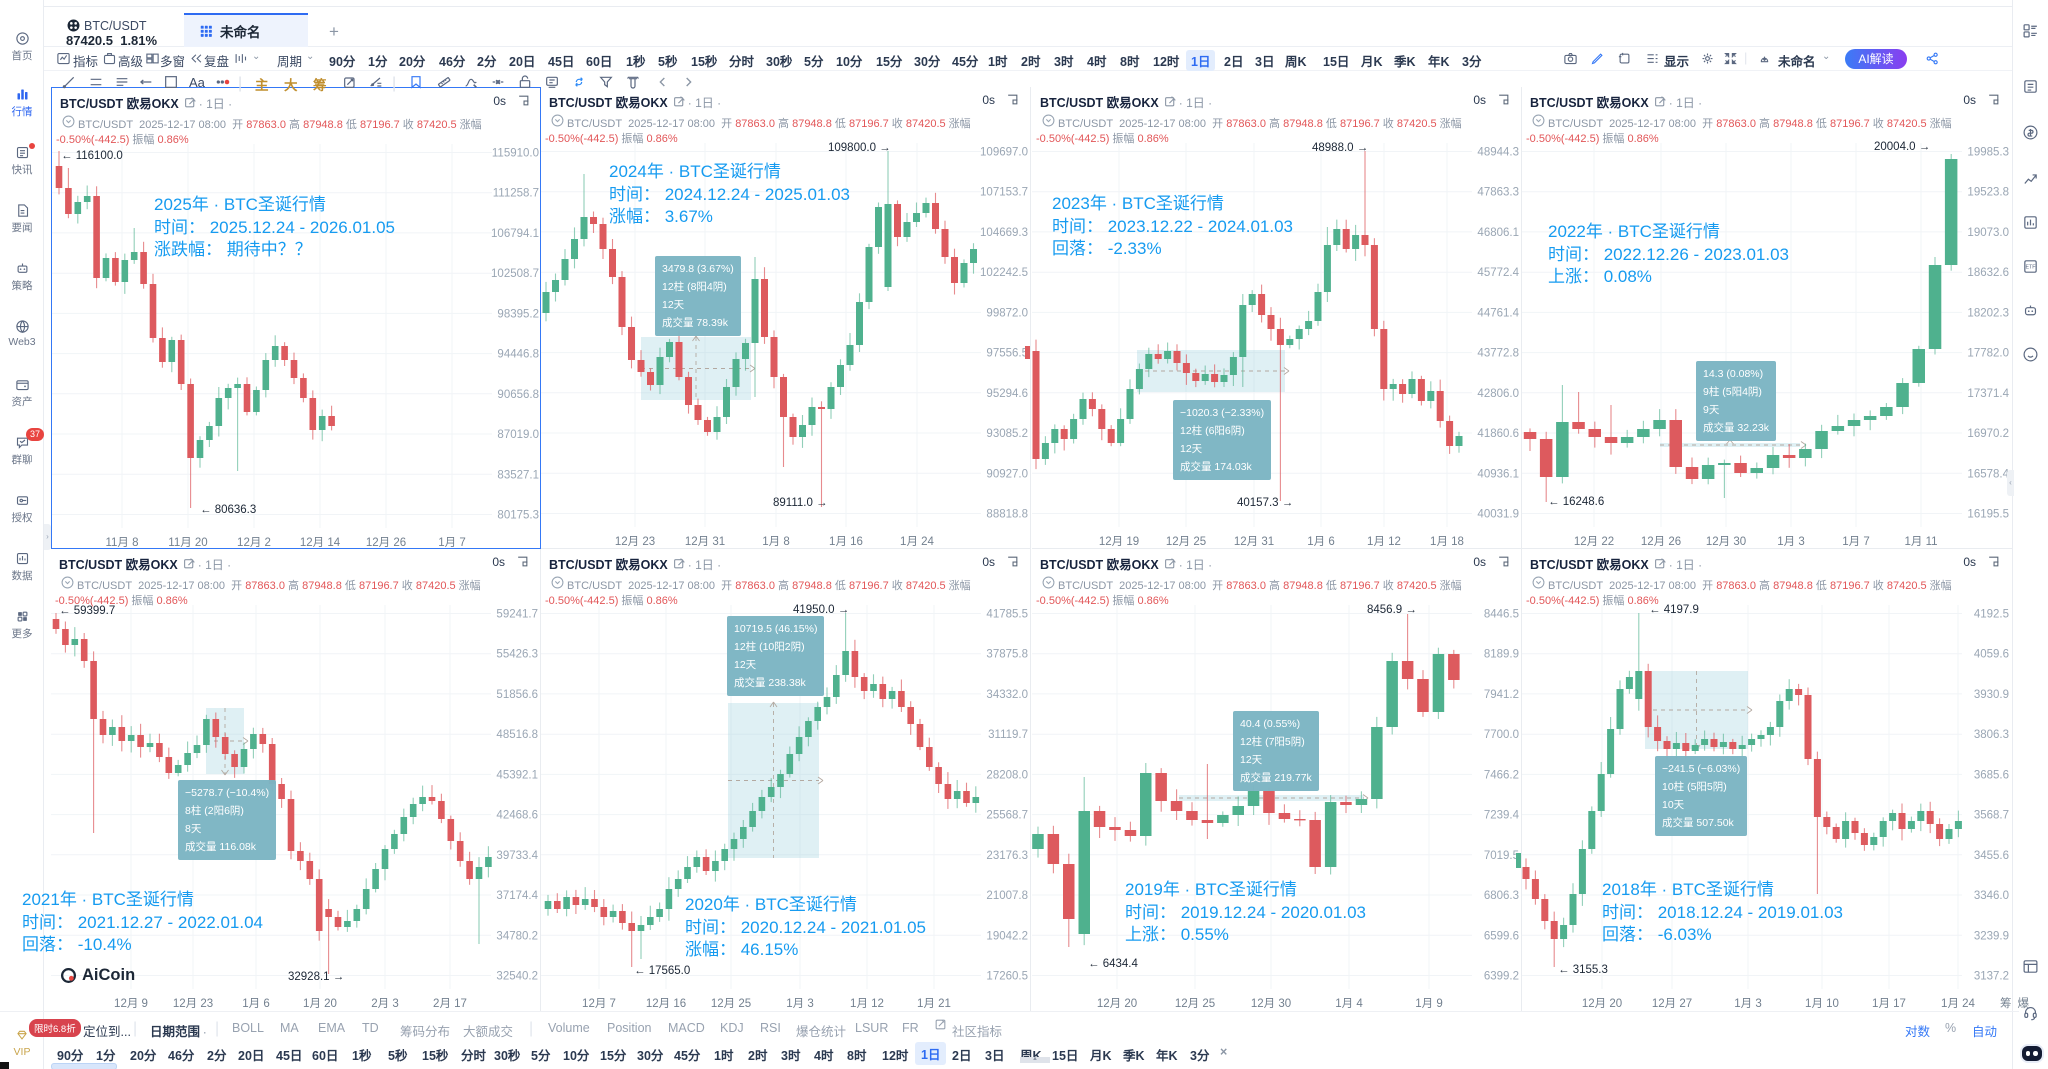 This screenshot has height=1069, width=2048. I want to click on svg-text: 20004.0 →, so click(1902, 147).